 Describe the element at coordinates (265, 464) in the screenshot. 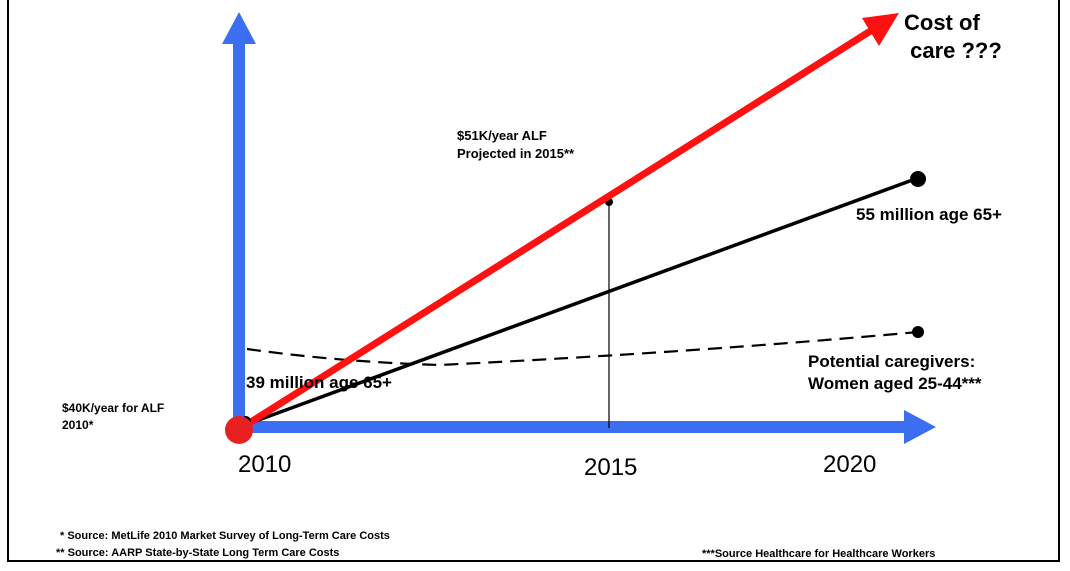

I see `year-label-2010: 2010` at that location.